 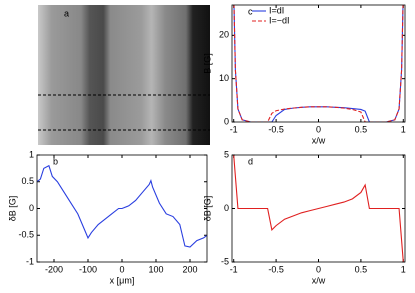 What do you see at coordinates (88, 269) in the screenshot?
I see `x-tick-label: -100` at bounding box center [88, 269].